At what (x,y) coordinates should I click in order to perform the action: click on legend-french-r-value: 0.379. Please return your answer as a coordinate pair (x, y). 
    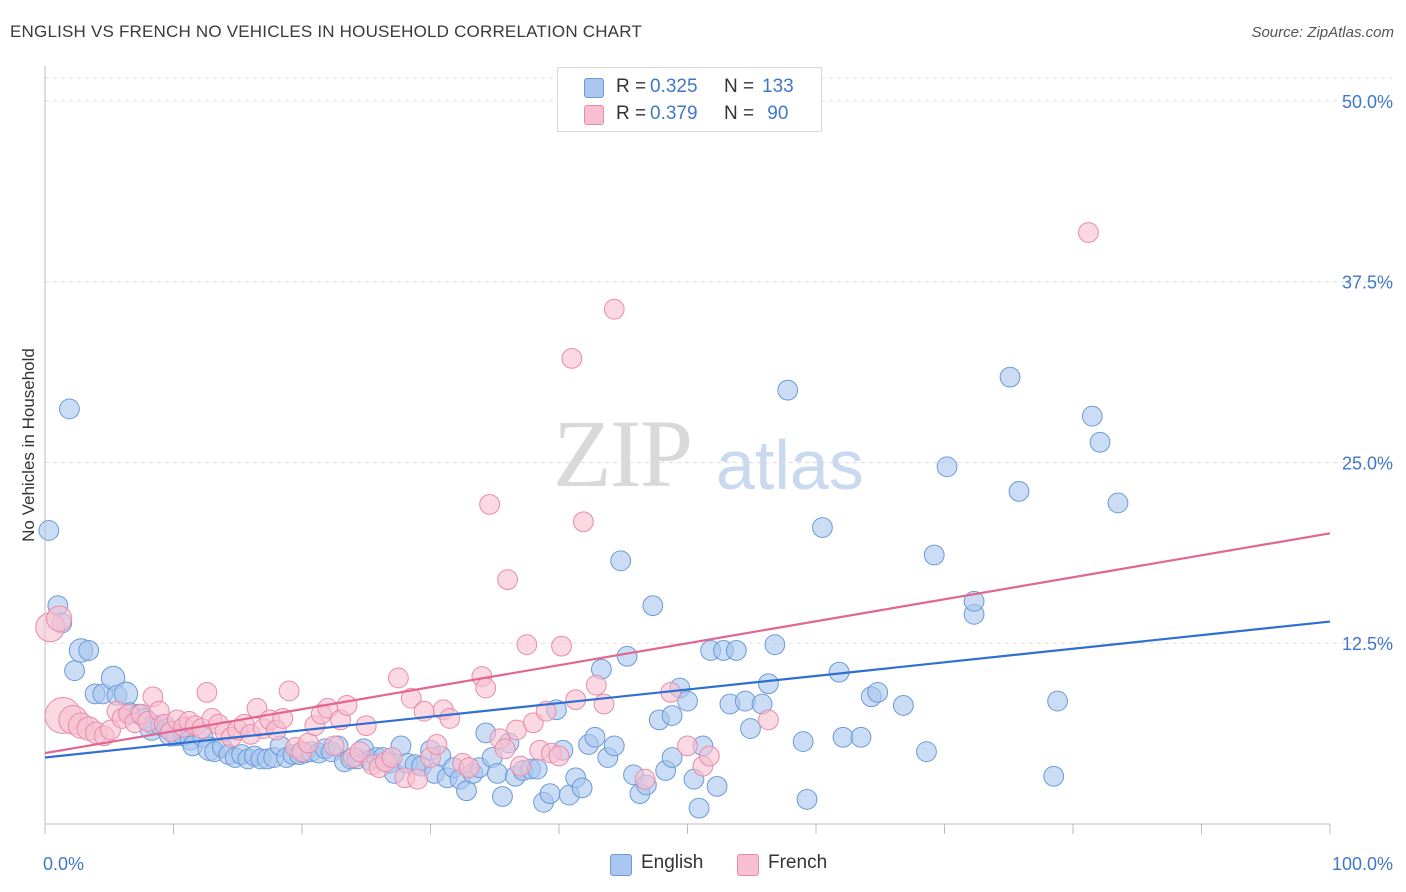
    Looking at the image, I should click on (674, 113).